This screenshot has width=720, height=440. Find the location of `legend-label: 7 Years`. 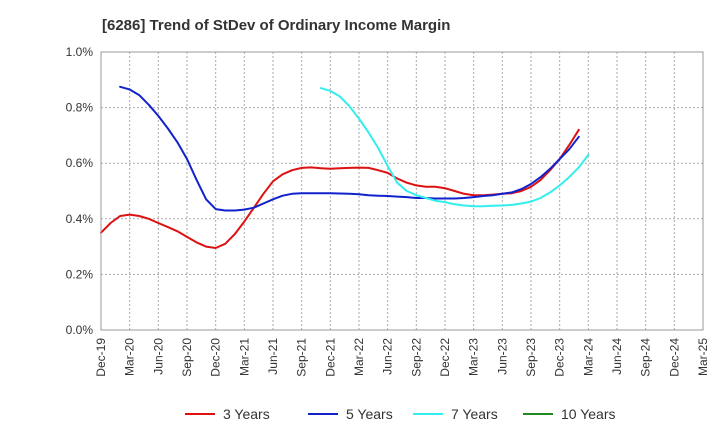

legend-label: 7 Years is located at coordinates (474, 414).